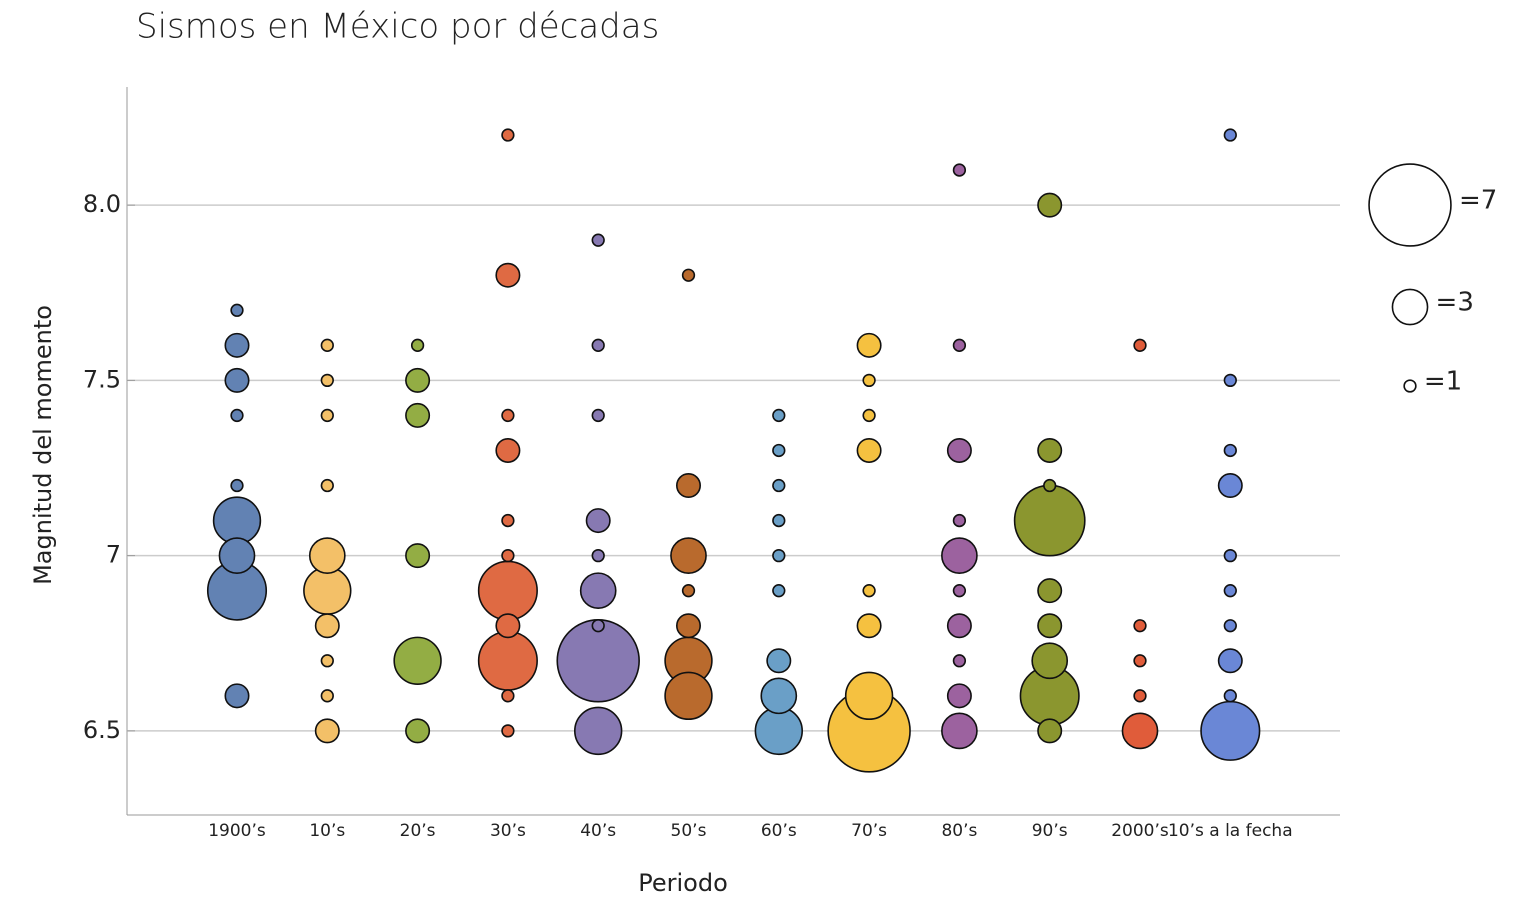  I want to click on x-tick-label: 1900’s, so click(237, 831).